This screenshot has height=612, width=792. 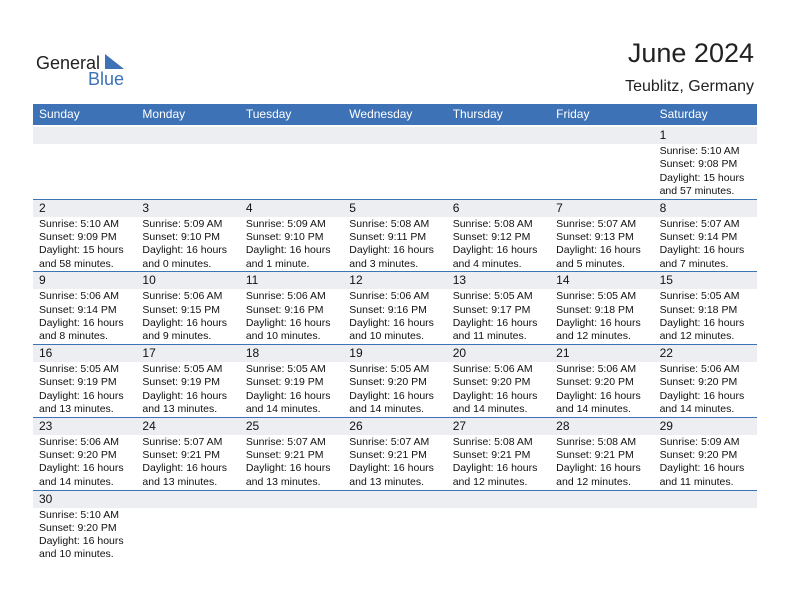 What do you see at coordinates (42, 207) in the screenshot?
I see `day-number: 2` at bounding box center [42, 207].